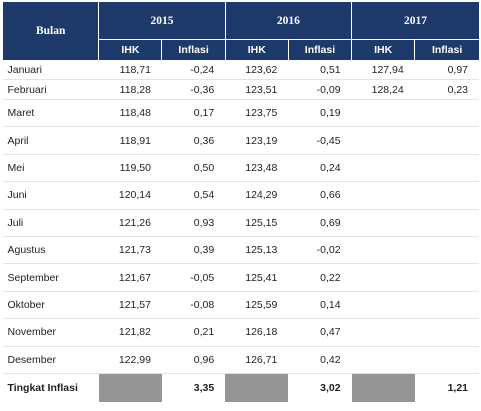  I want to click on ihk-cell-2017: 127,94, so click(383, 70).